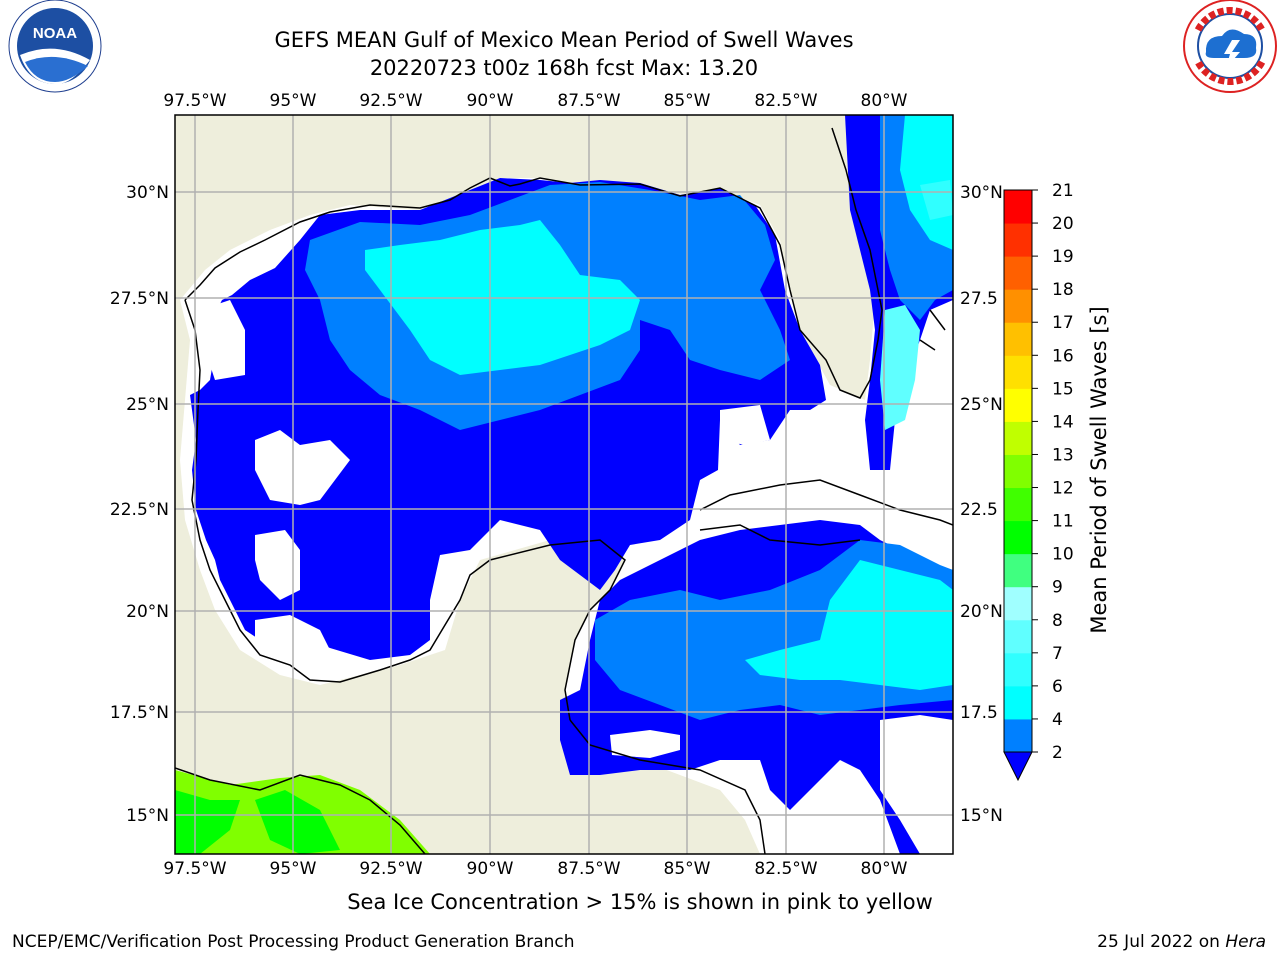  Describe the element at coordinates (277, 565) in the screenshot. I see `nodata-hole-sw` at that location.